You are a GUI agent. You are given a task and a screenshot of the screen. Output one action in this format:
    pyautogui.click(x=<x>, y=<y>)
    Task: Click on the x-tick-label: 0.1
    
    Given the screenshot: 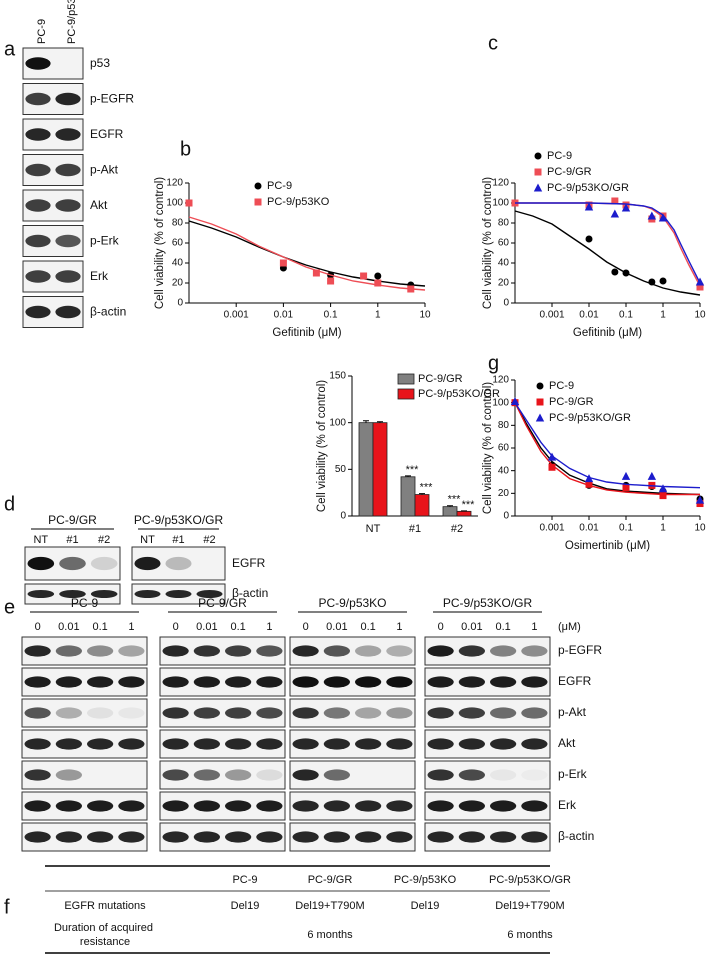 What is the action you would take?
    pyautogui.click(x=626, y=528)
    